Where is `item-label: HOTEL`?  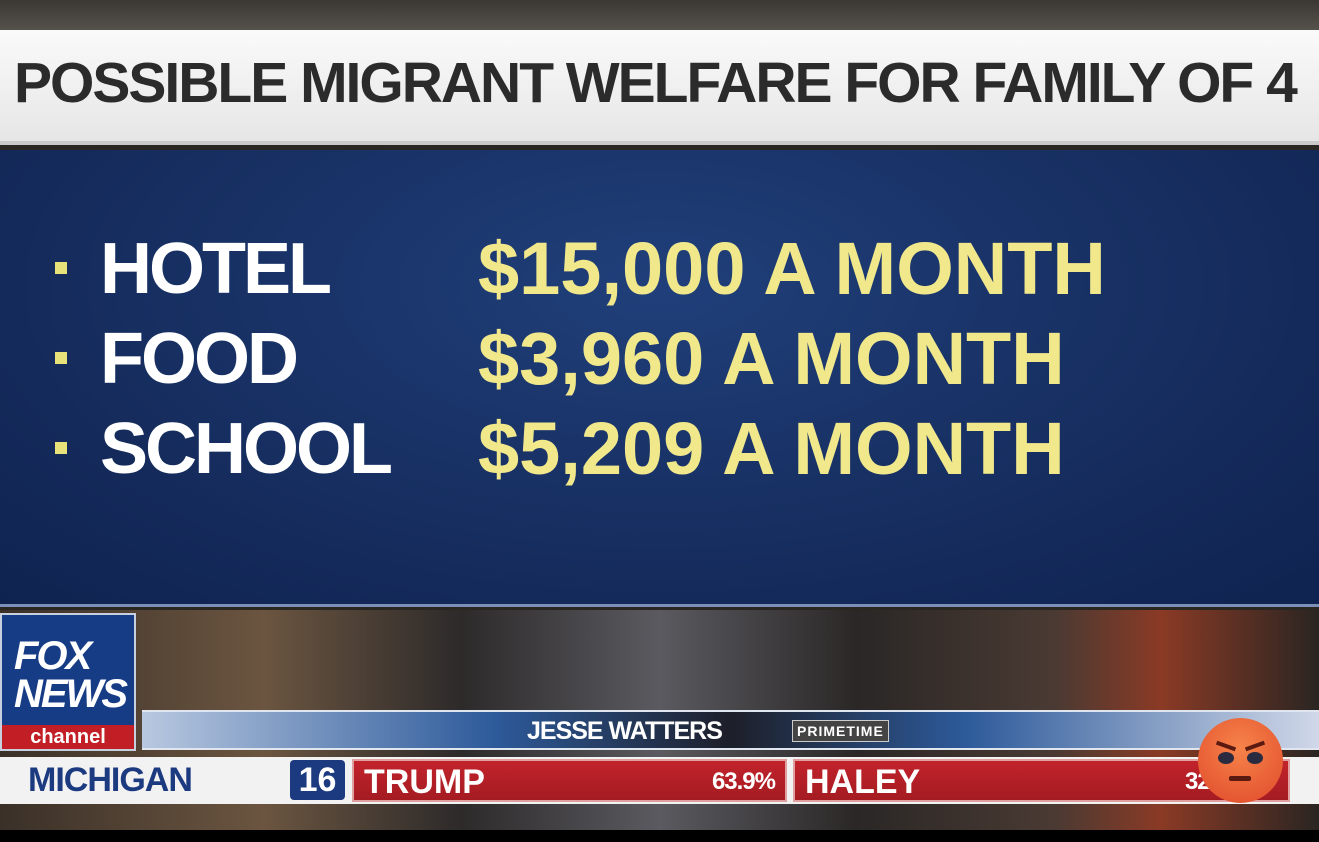
item-label: HOTEL is located at coordinates (216, 269).